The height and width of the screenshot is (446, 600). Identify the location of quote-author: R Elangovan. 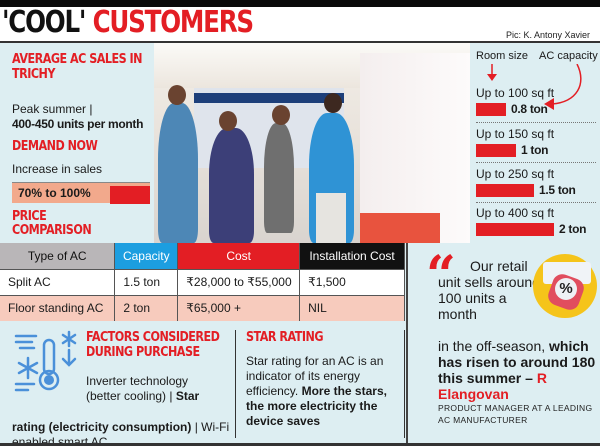
(492, 386).